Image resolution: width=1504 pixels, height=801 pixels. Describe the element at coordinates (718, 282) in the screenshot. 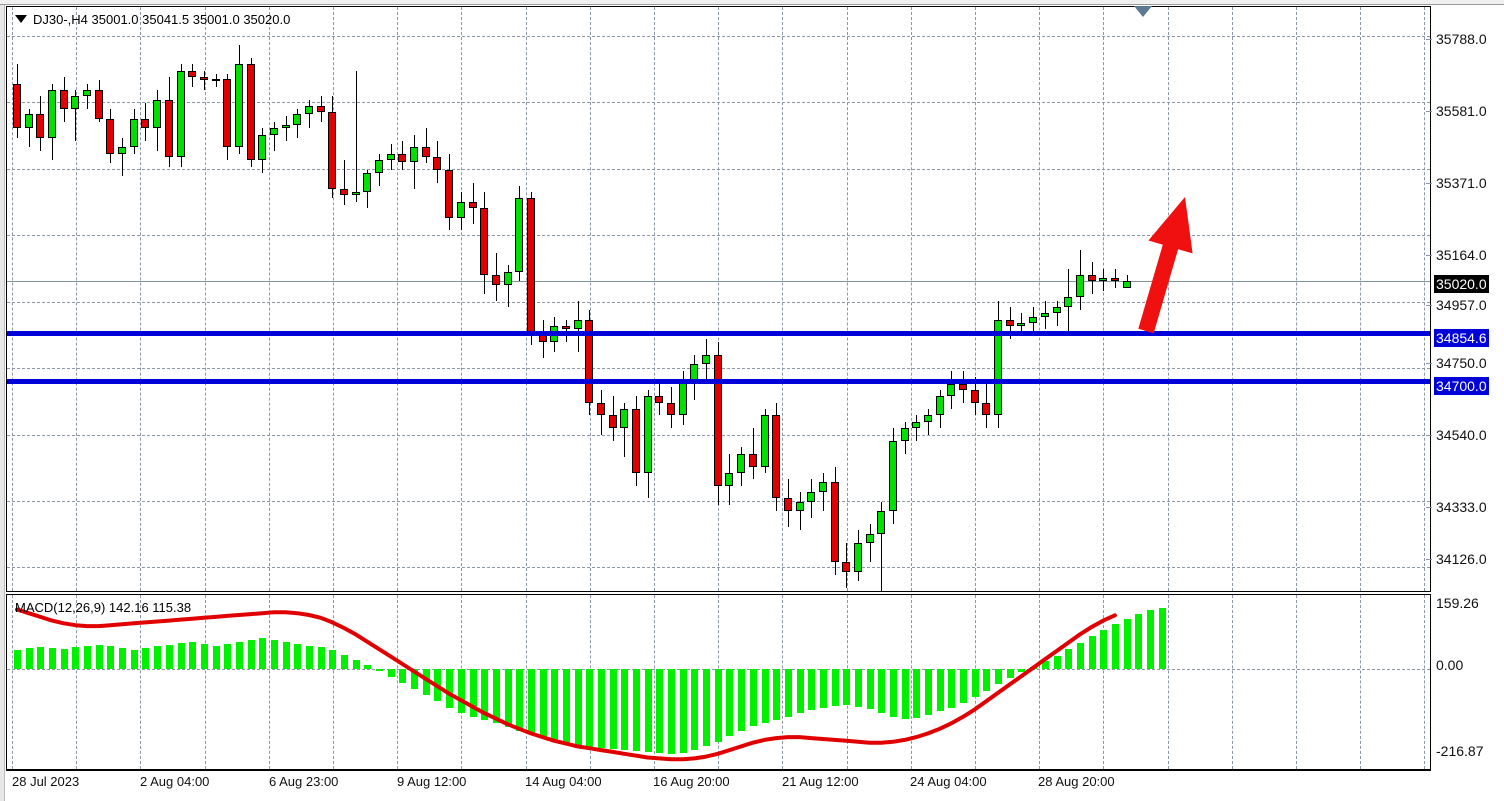

I see `last-price-line` at that location.